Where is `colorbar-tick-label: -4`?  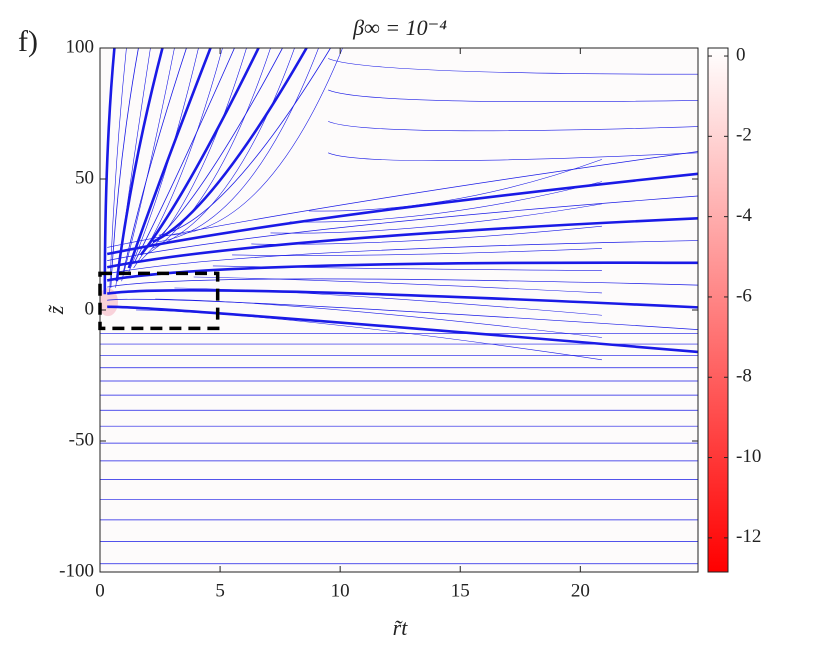 colorbar-tick-label: -4 is located at coordinates (744, 215).